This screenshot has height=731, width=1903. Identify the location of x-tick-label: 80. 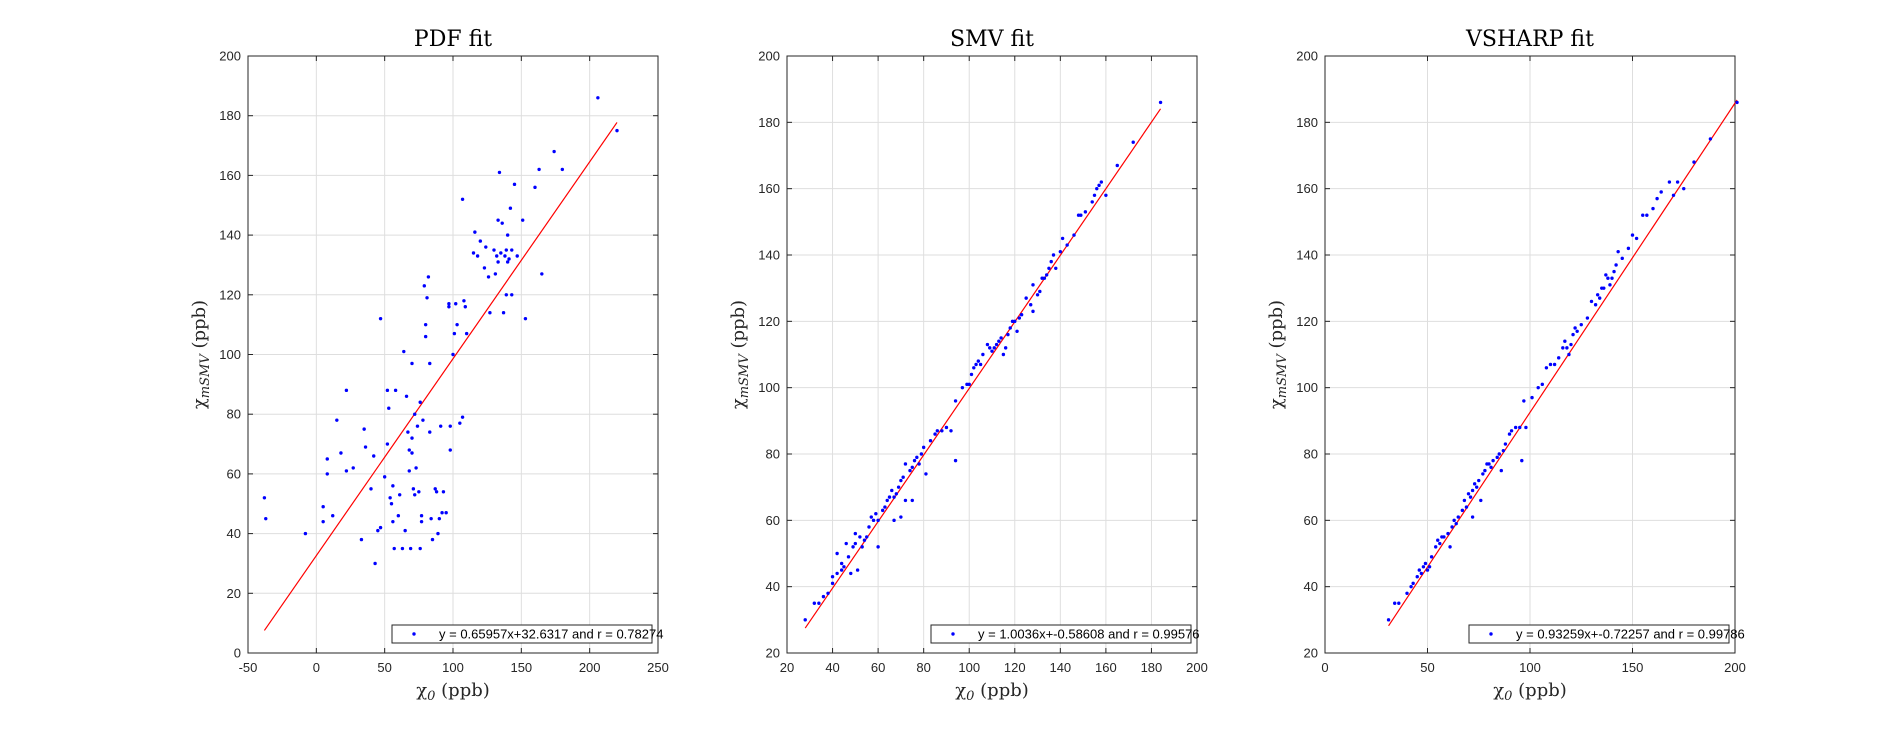
(923, 667).